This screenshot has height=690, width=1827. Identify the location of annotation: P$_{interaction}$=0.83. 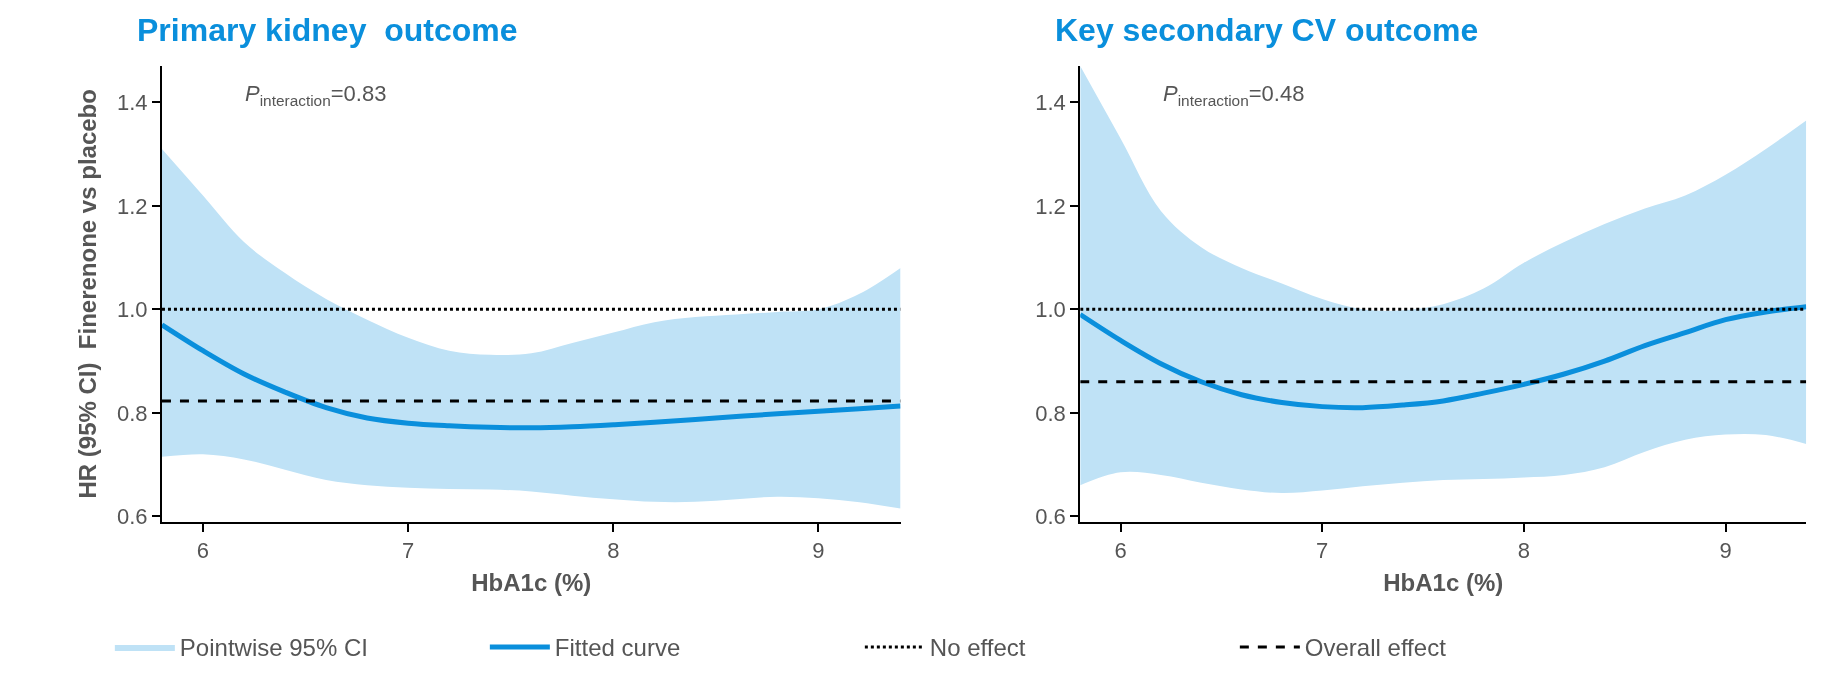
(316, 95).